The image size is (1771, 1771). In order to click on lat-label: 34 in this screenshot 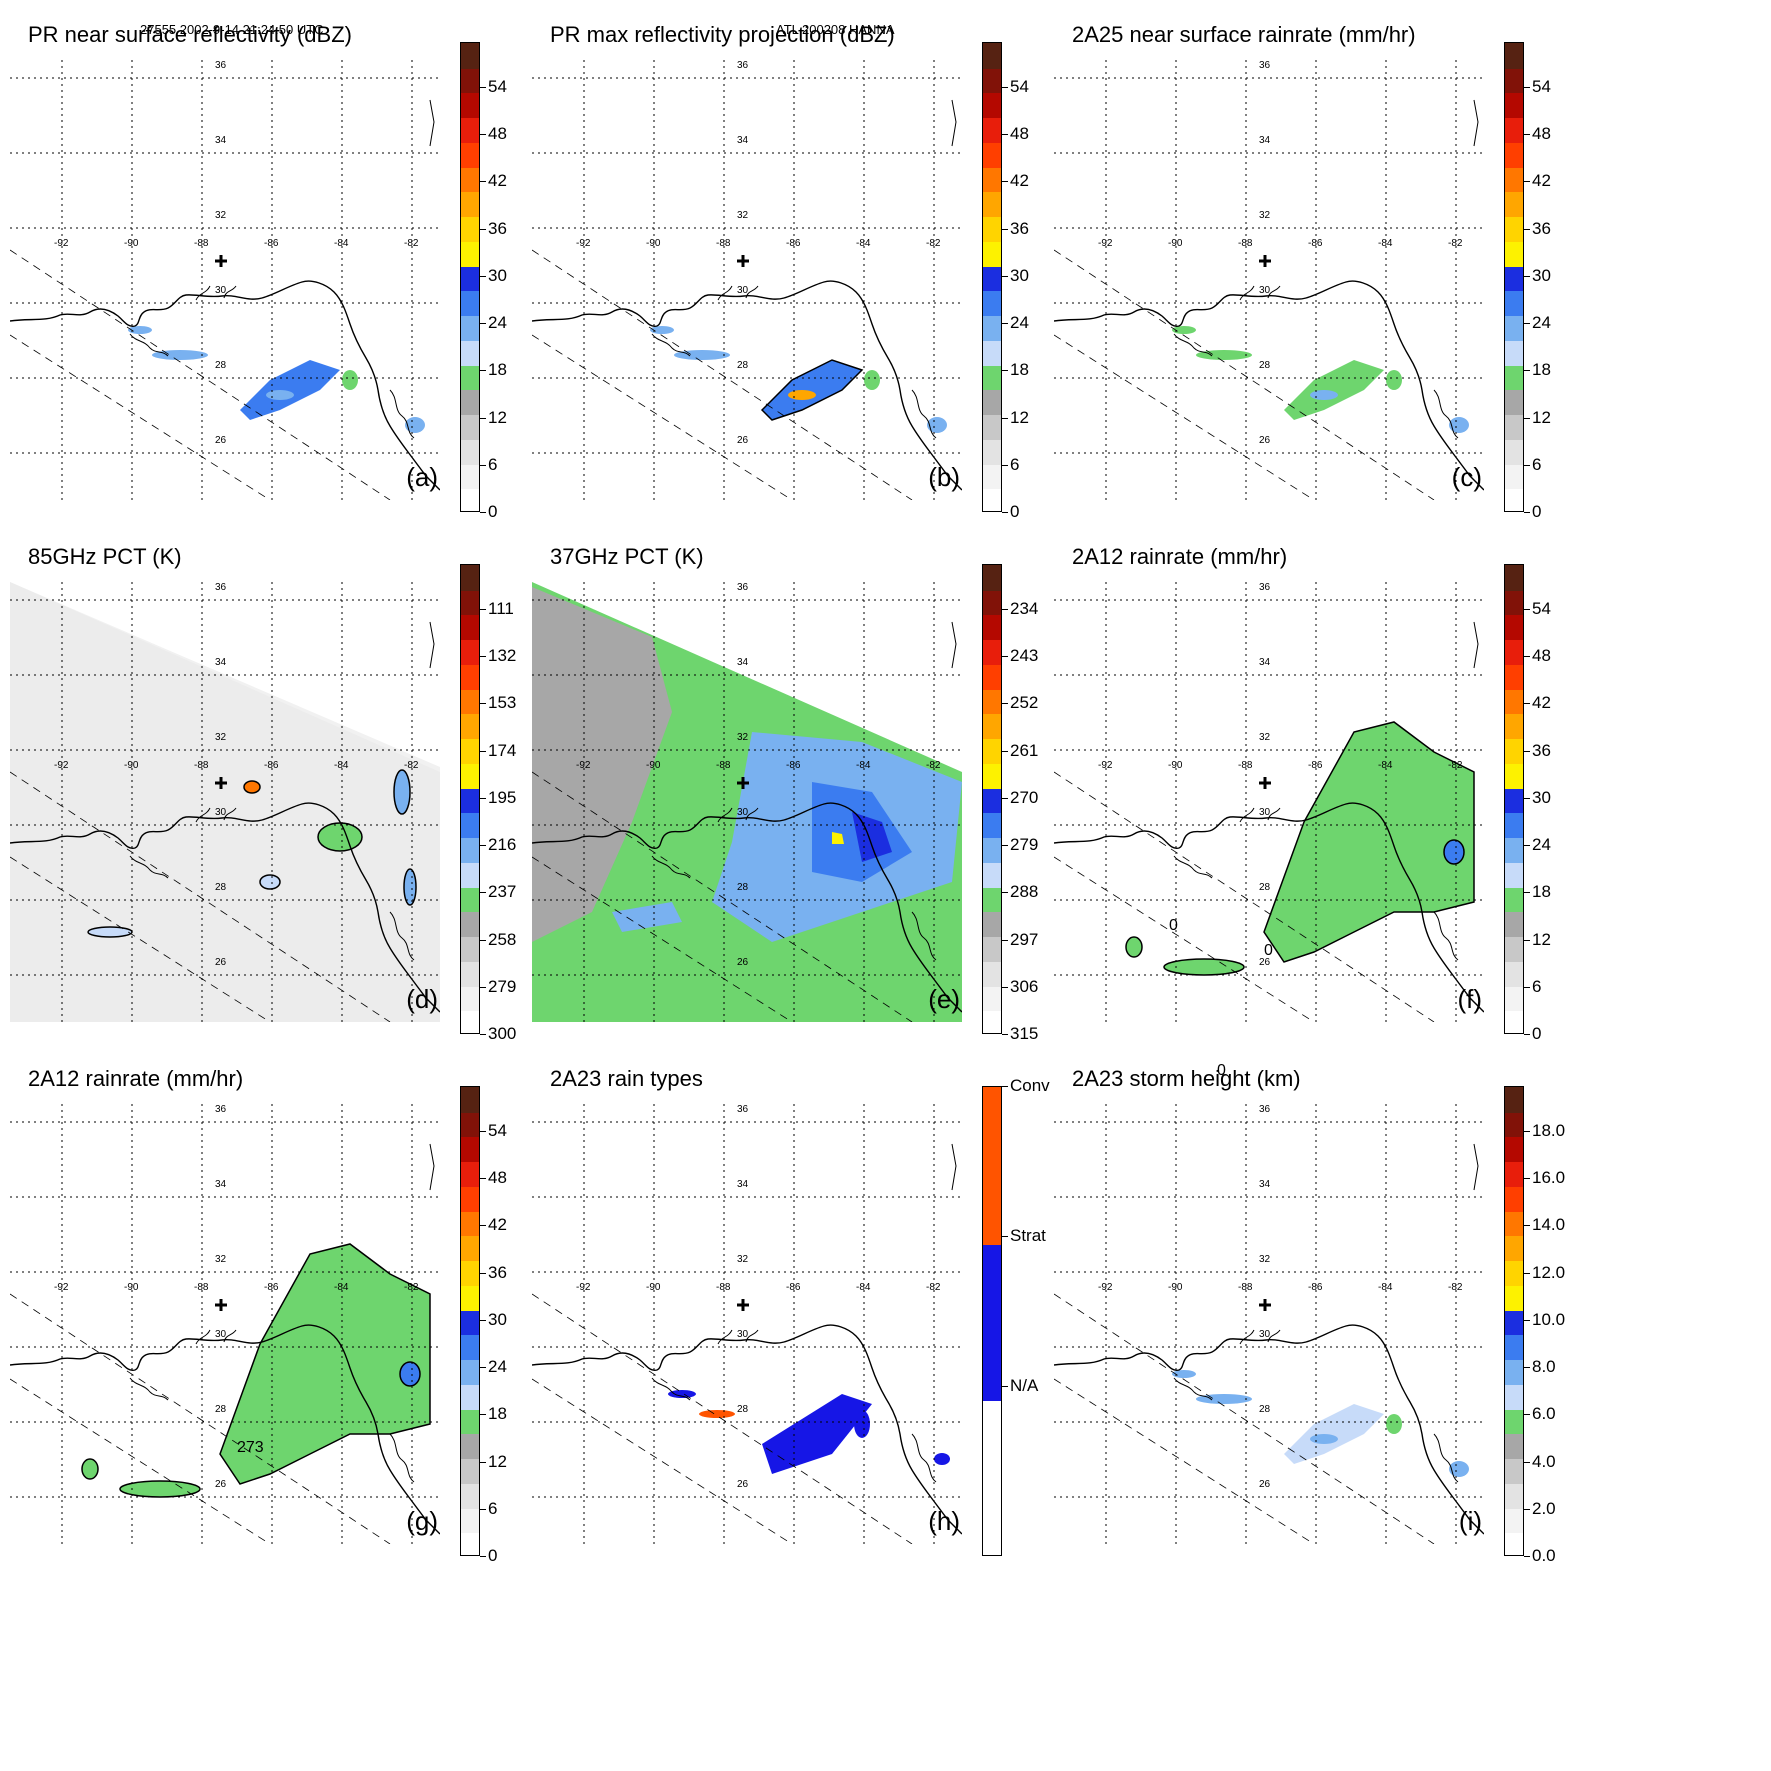, I will do `click(221, 140)`.